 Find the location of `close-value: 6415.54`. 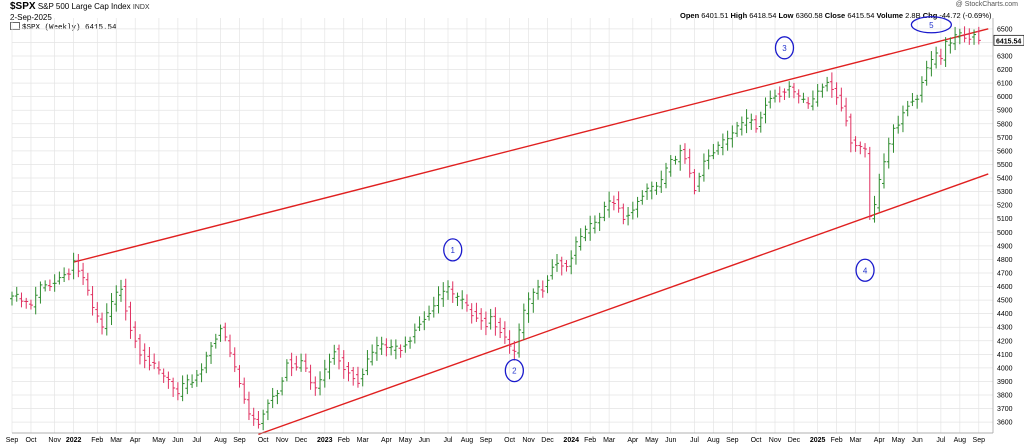

close-value: 6415.54 is located at coordinates (861, 15).